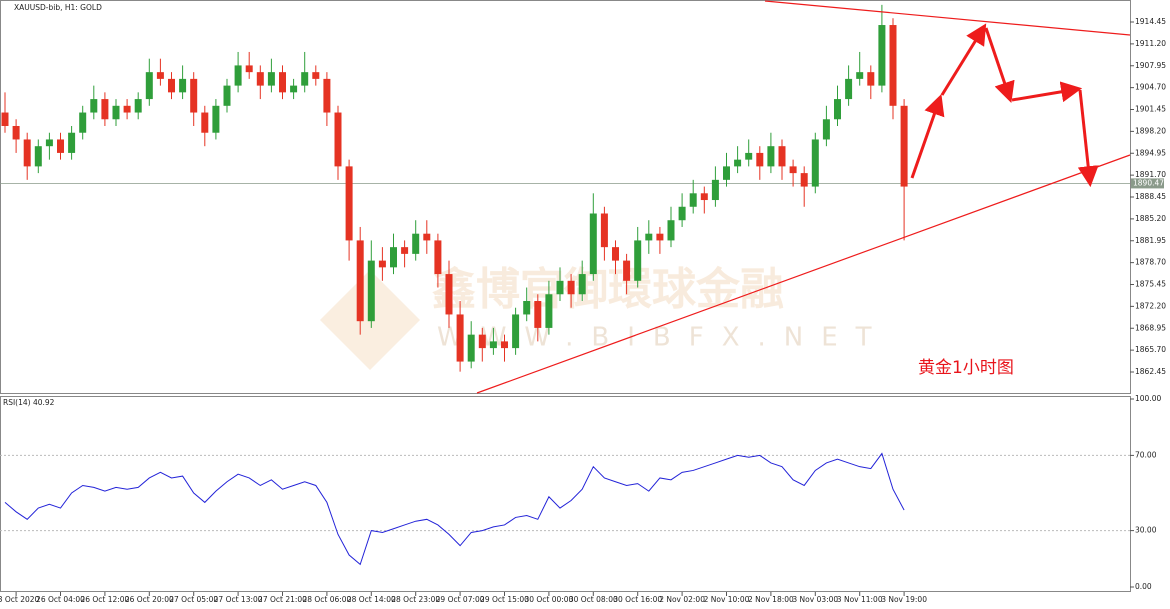 This screenshot has height=609, width=1170. I want to click on x-tick-label: 29 Oct 07:00, so click(460, 599).